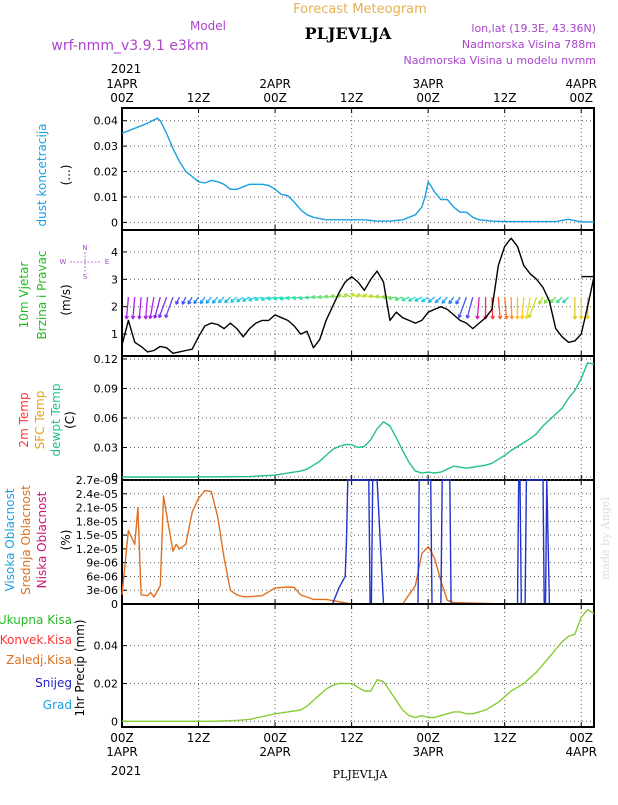 The image size is (618, 805). I want to click on dust-ylabel-units: (...), so click(66, 175).